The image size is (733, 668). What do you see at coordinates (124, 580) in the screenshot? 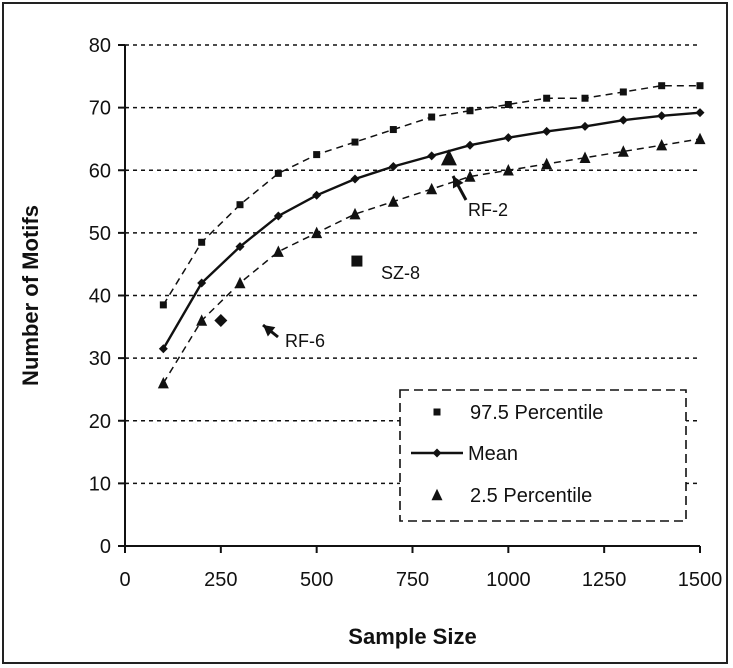
I see `x-tick-label: 0` at bounding box center [124, 580].